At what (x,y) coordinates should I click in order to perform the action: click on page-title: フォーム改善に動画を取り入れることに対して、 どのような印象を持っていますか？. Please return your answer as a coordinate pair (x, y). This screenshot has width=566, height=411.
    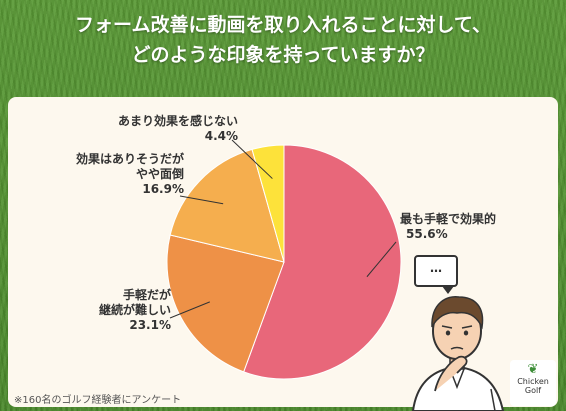
    Looking at the image, I should click on (283, 40).